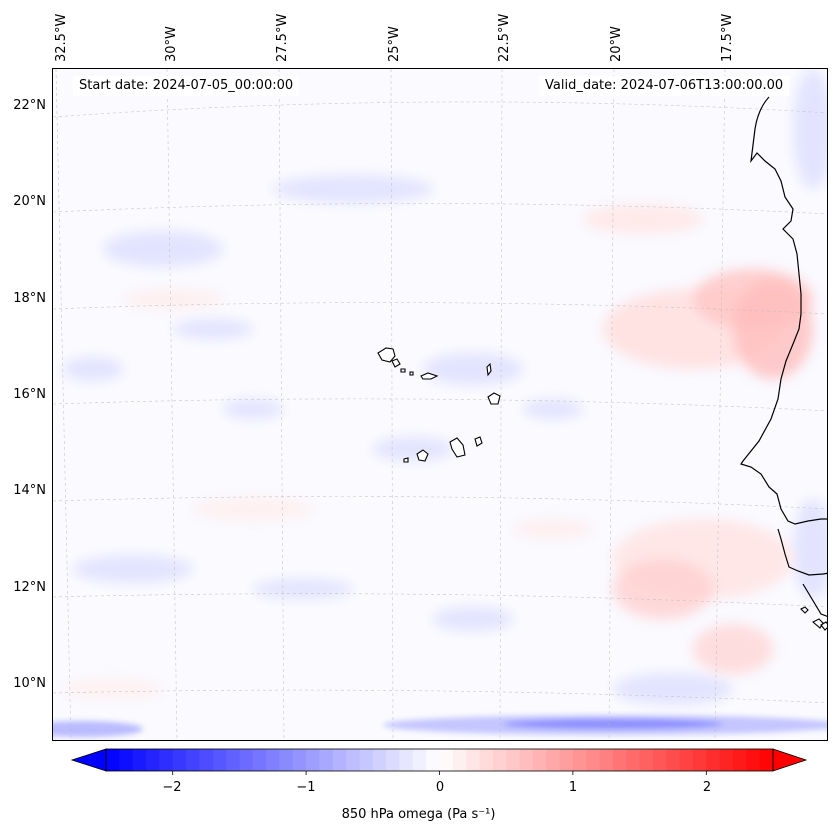  What do you see at coordinates (29, 201) in the screenshot?
I see `lat-label-20n: 20°N` at bounding box center [29, 201].